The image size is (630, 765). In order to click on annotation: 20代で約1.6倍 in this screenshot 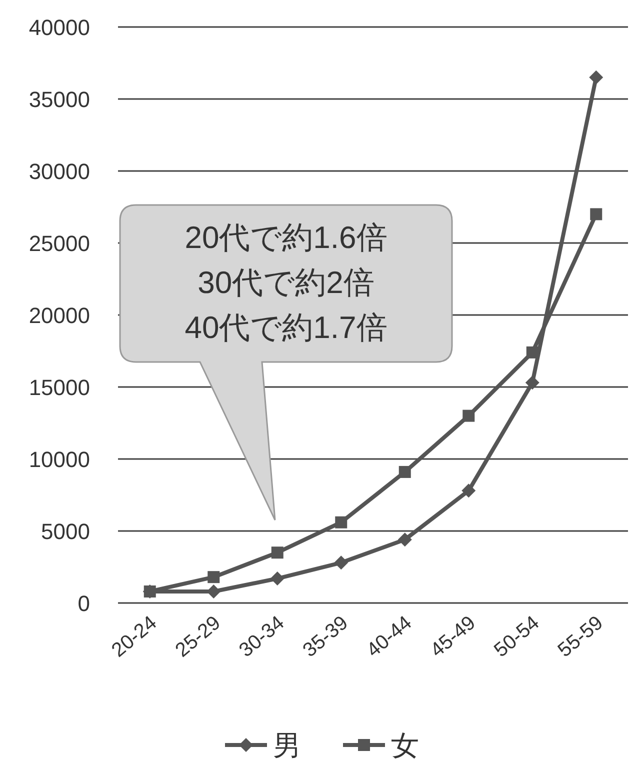, I will do `click(286, 237)`.